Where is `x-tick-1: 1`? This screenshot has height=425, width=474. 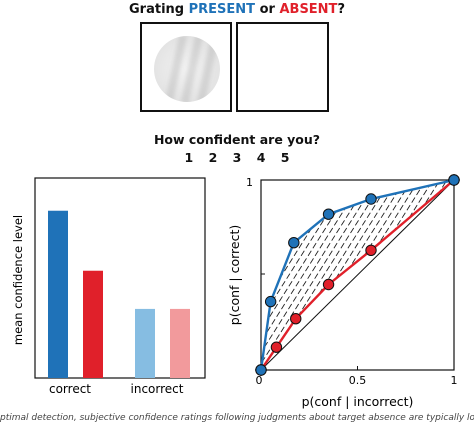
x-tick-1: 1 is located at coordinates (454, 380).